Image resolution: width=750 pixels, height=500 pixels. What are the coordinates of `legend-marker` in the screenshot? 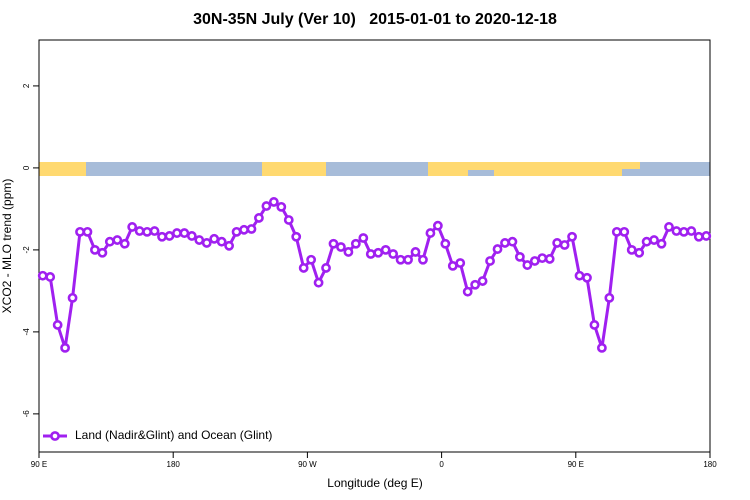 It's located at (55, 436).